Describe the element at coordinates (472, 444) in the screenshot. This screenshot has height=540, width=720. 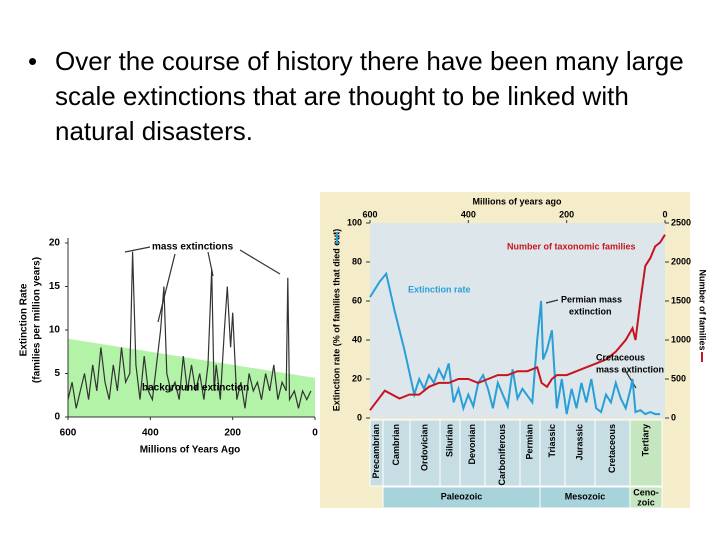
I see `period-label: Devonian` at that location.